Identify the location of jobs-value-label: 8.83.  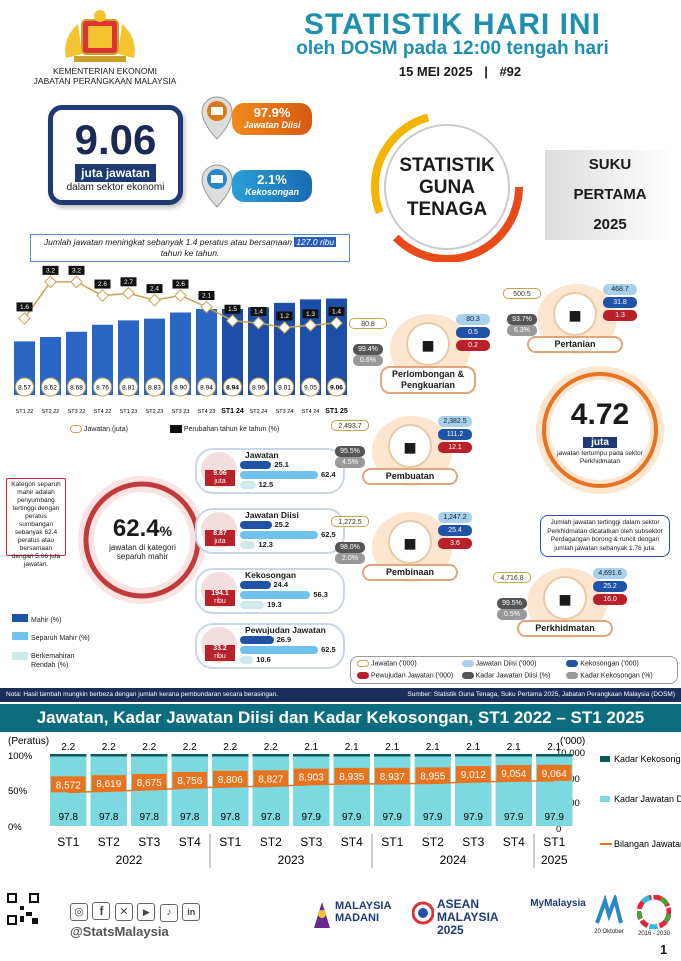
(154, 388).